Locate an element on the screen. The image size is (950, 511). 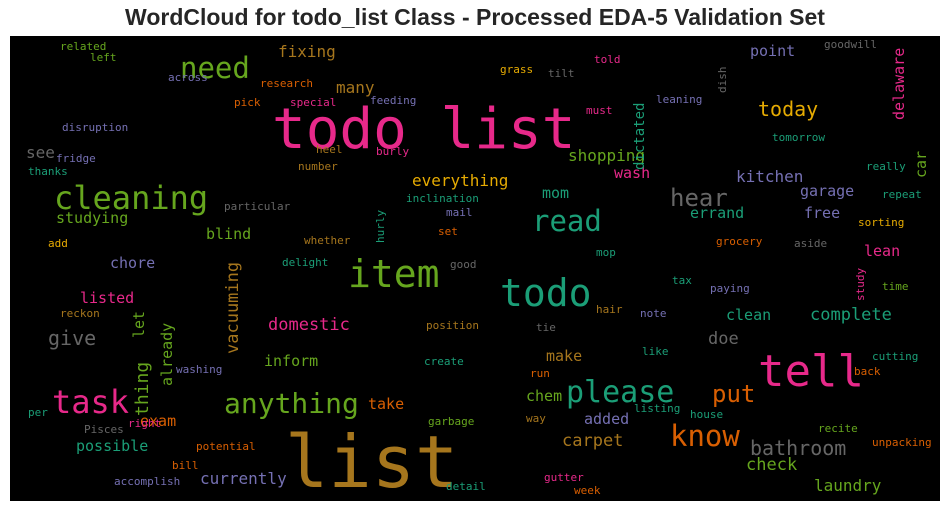
word-leaning: leaning is located at coordinates (679, 99).